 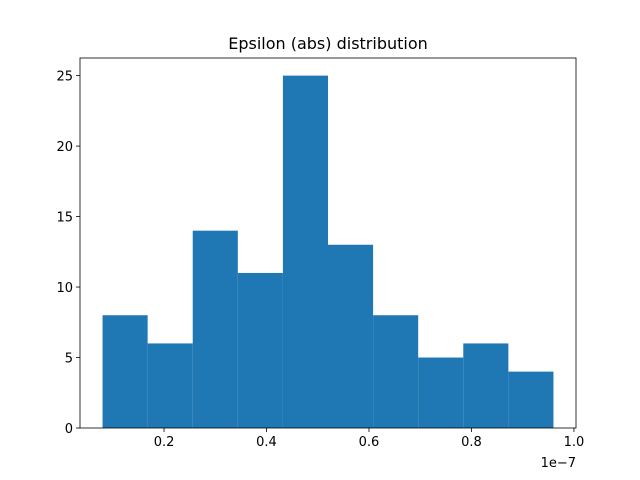 I want to click on x-tick-label: 0.4, so click(x=266, y=442).